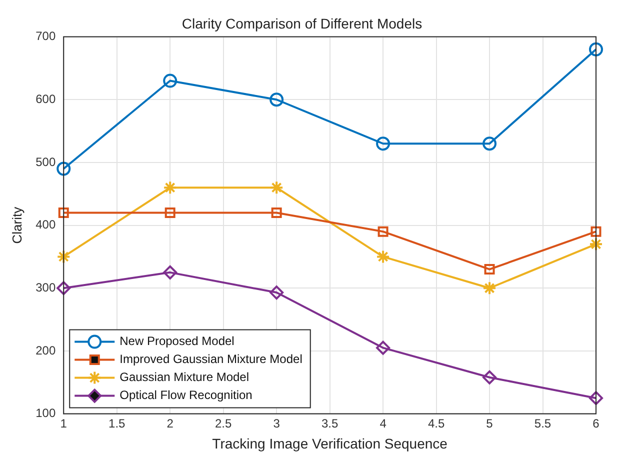 The image size is (618, 463). I want to click on x-tick-label: 4.5, so click(436, 423).